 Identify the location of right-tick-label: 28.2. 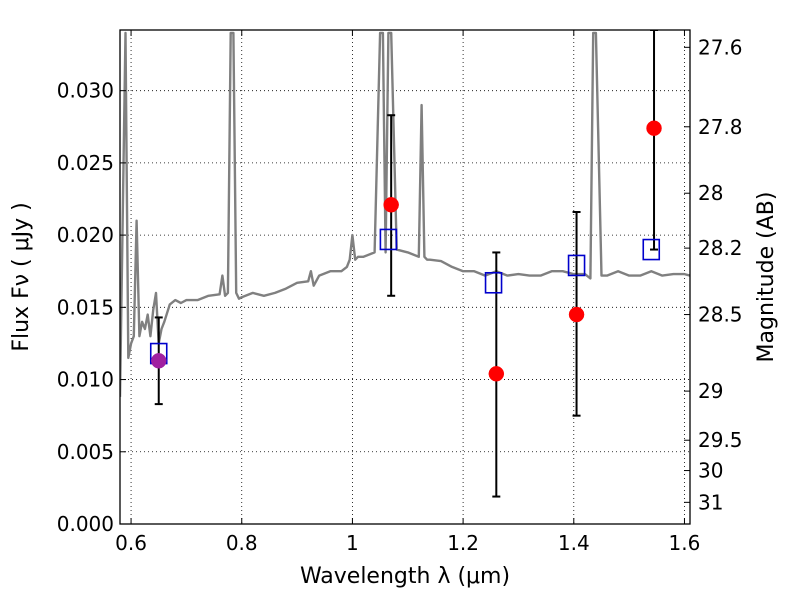
(720, 248).